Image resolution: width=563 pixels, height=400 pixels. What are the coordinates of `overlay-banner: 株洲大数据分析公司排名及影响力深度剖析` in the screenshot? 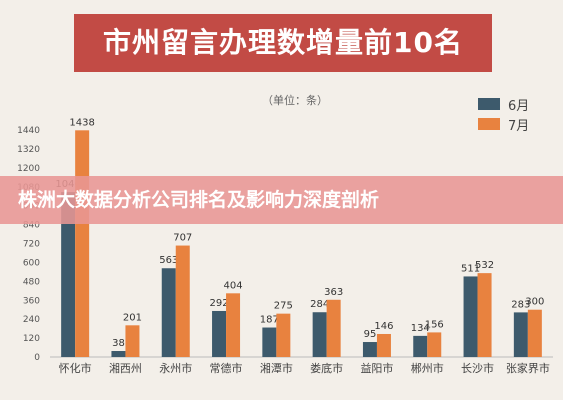 It's located at (281, 200).